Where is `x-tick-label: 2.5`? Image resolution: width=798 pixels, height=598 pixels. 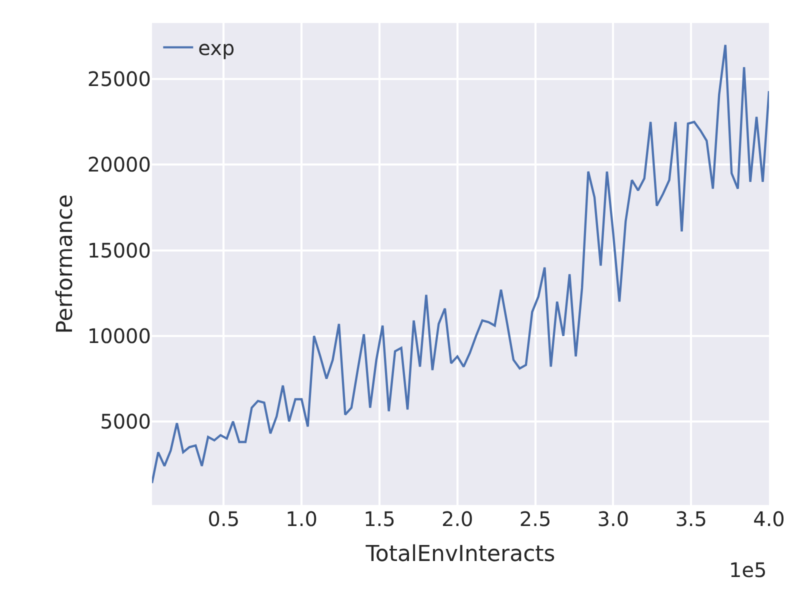 x-tick-label: 2.5 is located at coordinates (535, 519).